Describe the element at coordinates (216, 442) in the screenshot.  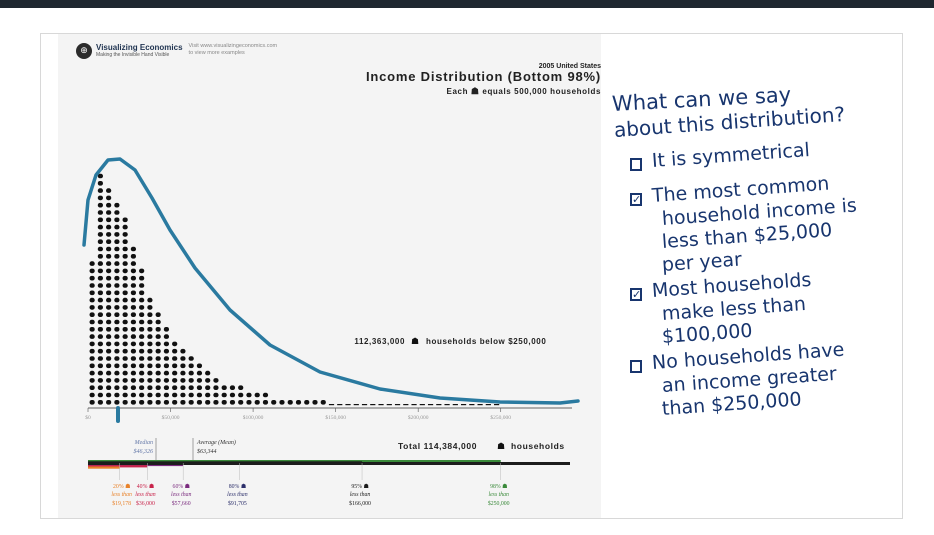
I see `mean-label: Average (Mean)` at that location.